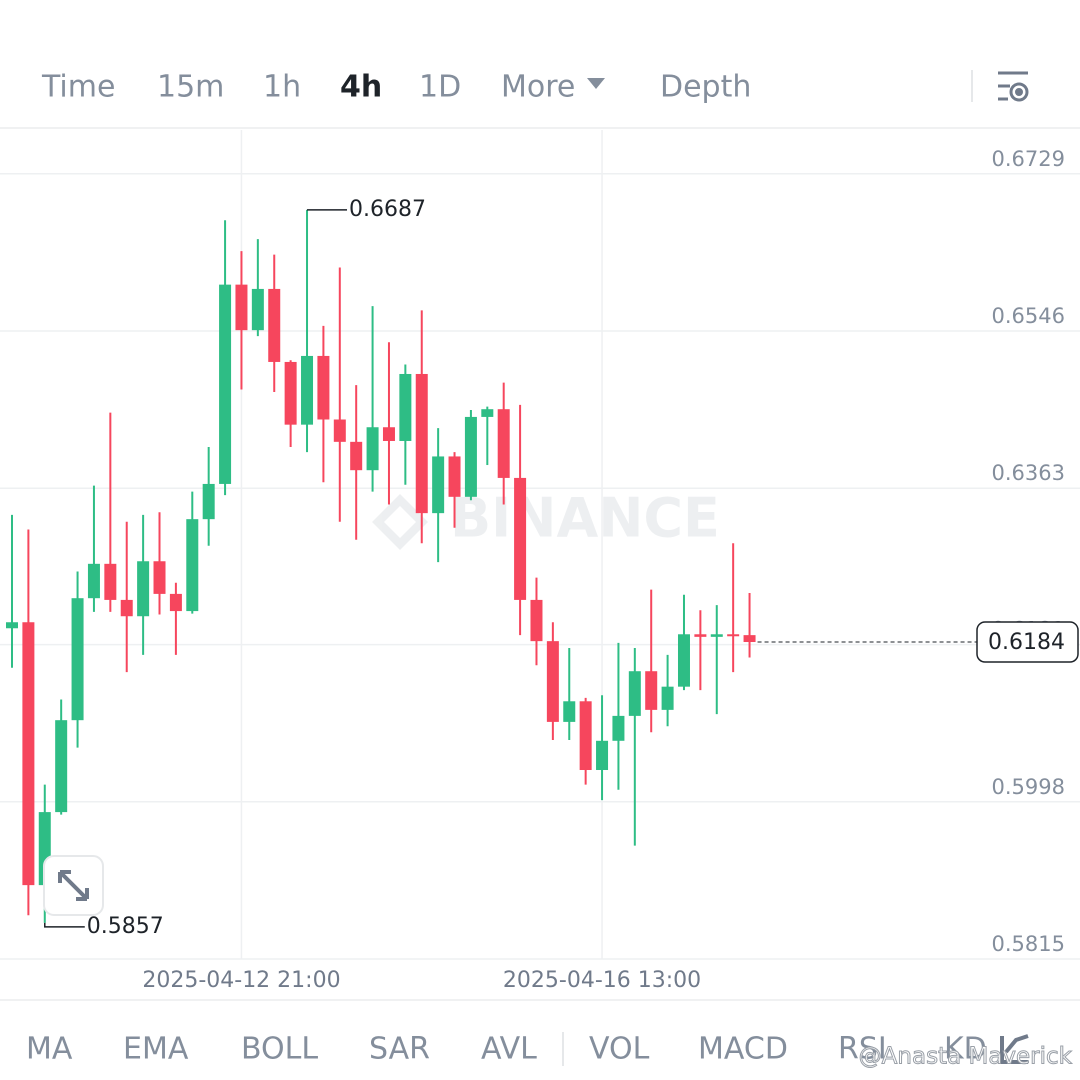  I want to click on indicator: SAR, so click(399, 1049).